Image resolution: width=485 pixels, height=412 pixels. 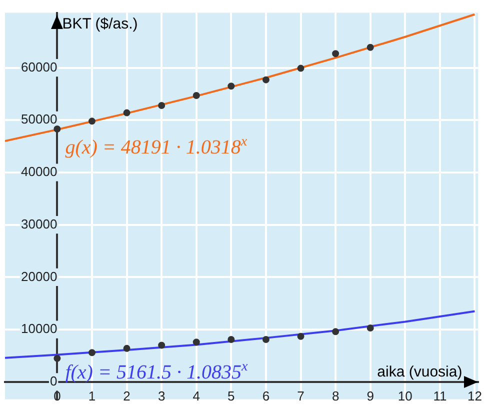 I want to click on x-tick-label: 4, so click(x=196, y=396).